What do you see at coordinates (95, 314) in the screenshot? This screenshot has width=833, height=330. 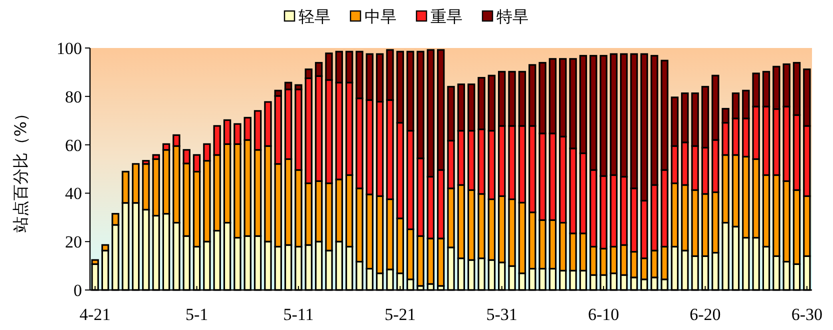 I see `x-tick-label: 4-21` at bounding box center [95, 314].